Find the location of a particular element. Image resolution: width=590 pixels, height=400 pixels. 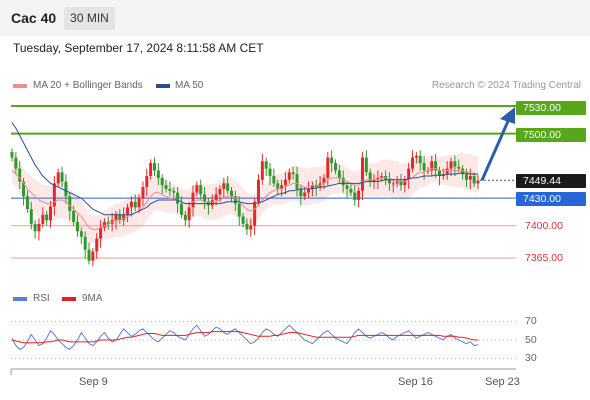

rsi-tick-30: 30 is located at coordinates (531, 358).